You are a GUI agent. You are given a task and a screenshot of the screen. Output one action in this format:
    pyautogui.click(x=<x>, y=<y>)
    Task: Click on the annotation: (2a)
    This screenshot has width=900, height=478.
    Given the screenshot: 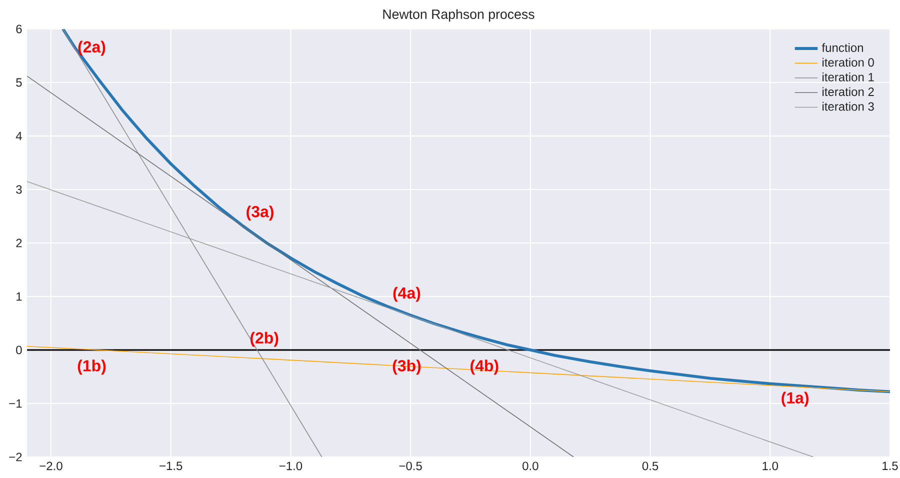 What is the action you would take?
    pyautogui.click(x=92, y=48)
    